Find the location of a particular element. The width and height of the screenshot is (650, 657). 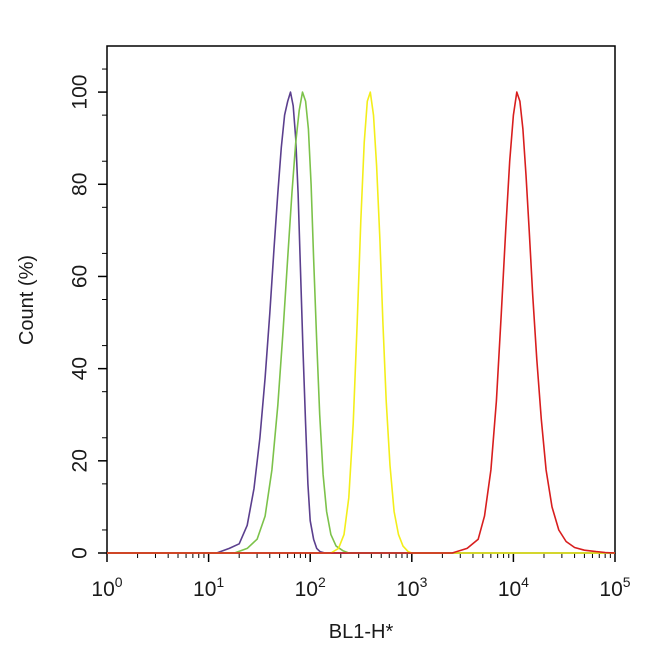

x-axis-title: BL1-H* is located at coordinates (361, 632).